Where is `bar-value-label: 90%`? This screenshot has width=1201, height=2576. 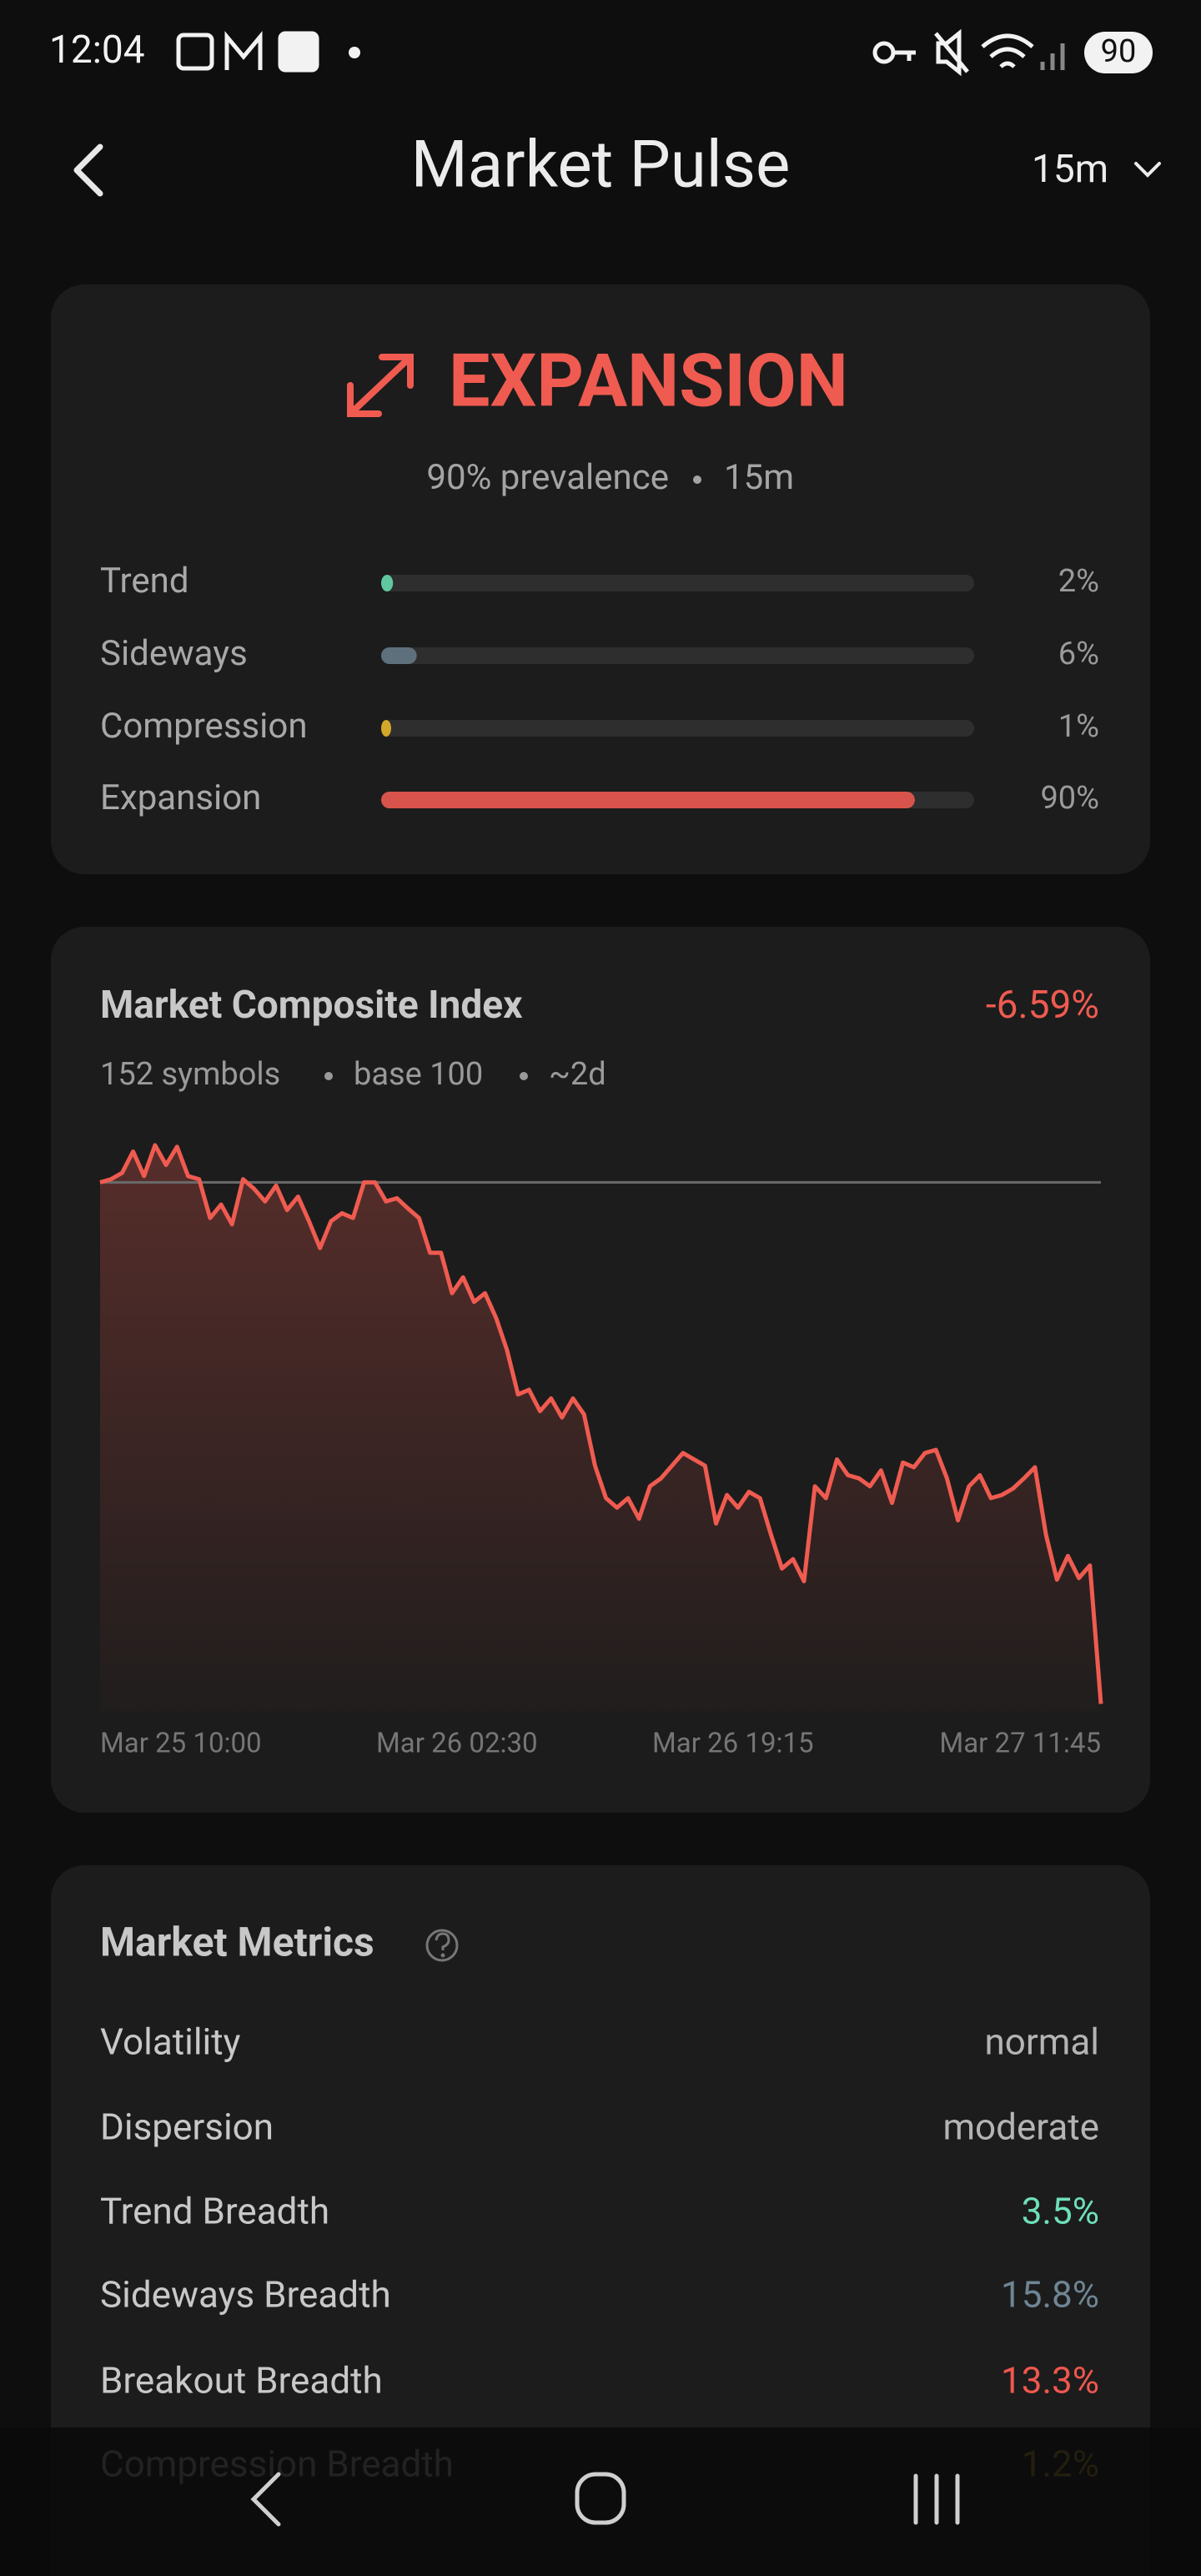 bar-value-label: 90% is located at coordinates (1069, 798).